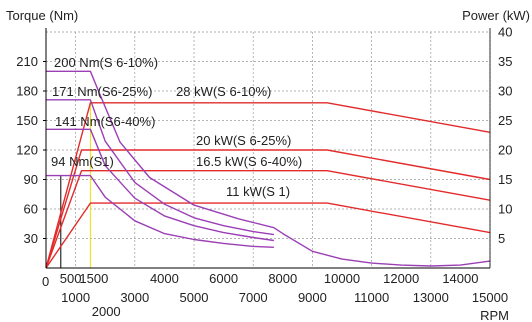 The image size is (532, 322). I want to click on right-axis-title: Power (kW), so click(496, 15).